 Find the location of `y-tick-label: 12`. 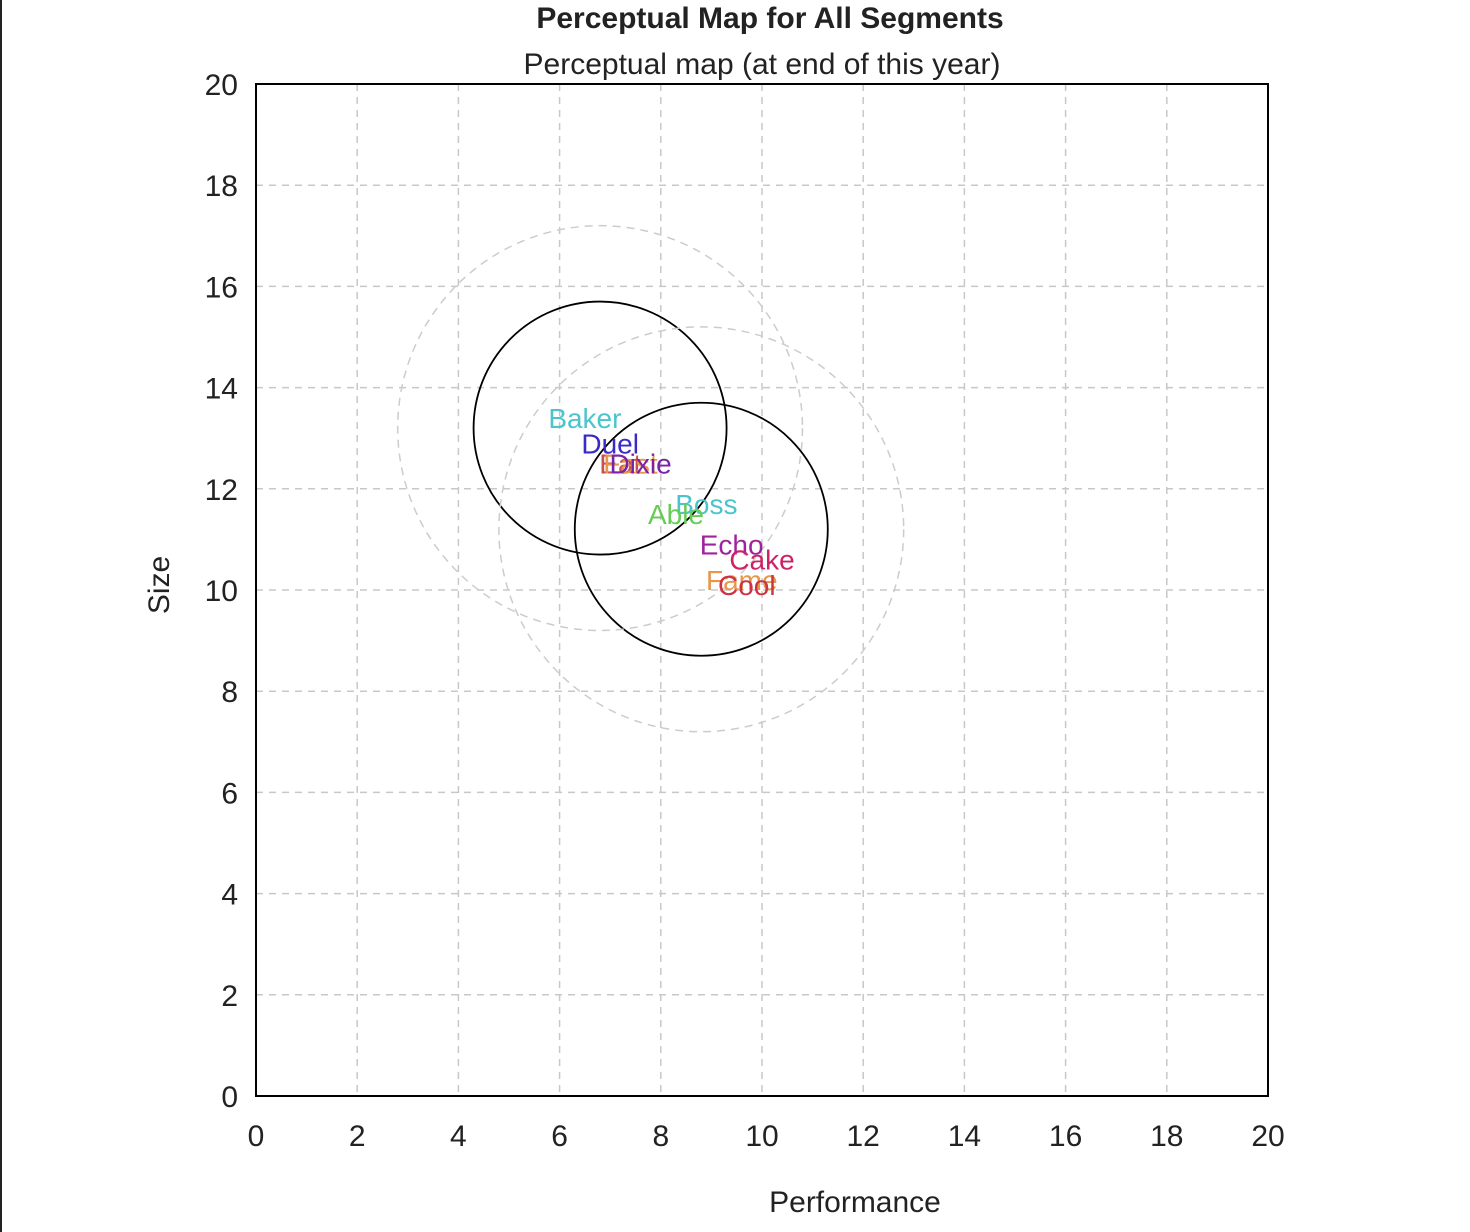

y-tick-label: 12 is located at coordinates (221, 490).